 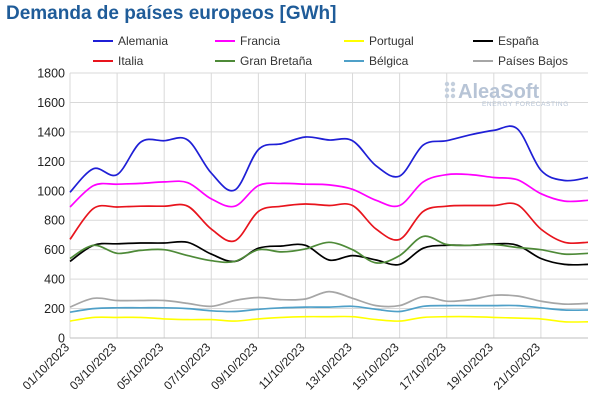 What do you see at coordinates (329, 319) in the screenshot?
I see `series-line-portugal` at bounding box center [329, 319].